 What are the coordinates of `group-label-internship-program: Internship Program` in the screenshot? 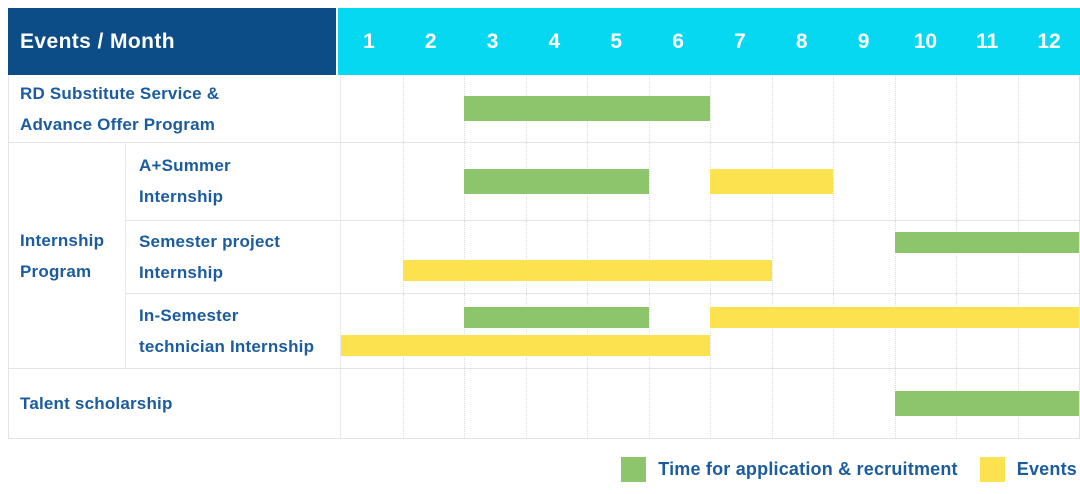 It's located at (67, 255).